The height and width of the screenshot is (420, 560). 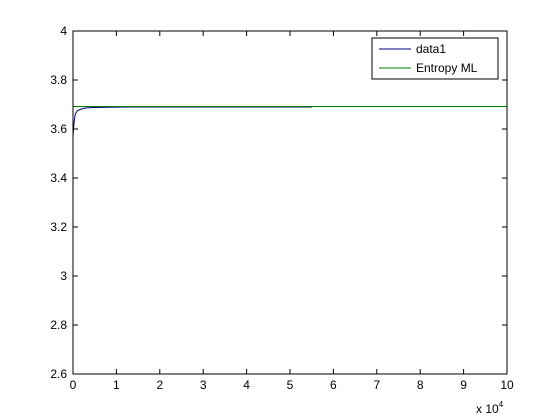 What do you see at coordinates (420, 385) in the screenshot?
I see `x-tick-label: 8` at bounding box center [420, 385].